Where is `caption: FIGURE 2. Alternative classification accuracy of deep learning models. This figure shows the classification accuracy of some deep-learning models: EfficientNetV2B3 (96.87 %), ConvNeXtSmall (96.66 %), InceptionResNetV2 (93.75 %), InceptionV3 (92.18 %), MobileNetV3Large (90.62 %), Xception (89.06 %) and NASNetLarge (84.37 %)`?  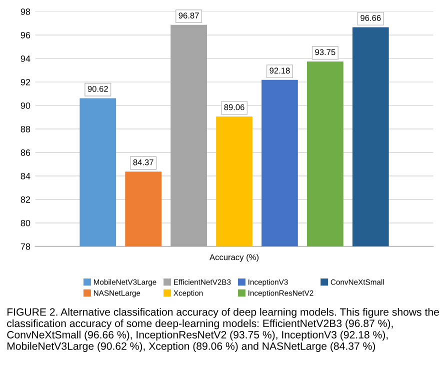 caption: FIGURE 2. Alternative classification accuracy of deep learning models. This figure shows the classification accuracy of some deep-learning models: EfficientNetV2B3 (96.87 %), ConvNeXtSmall (96.66 %), InceptionResNetV2 (93.75 %), InceptionV3 (92.18 %), MobileNetV3Large (90.62 %), Xception (89.06 %) and NASNetLarge (84.37 %) is located at coordinates (223, 330).